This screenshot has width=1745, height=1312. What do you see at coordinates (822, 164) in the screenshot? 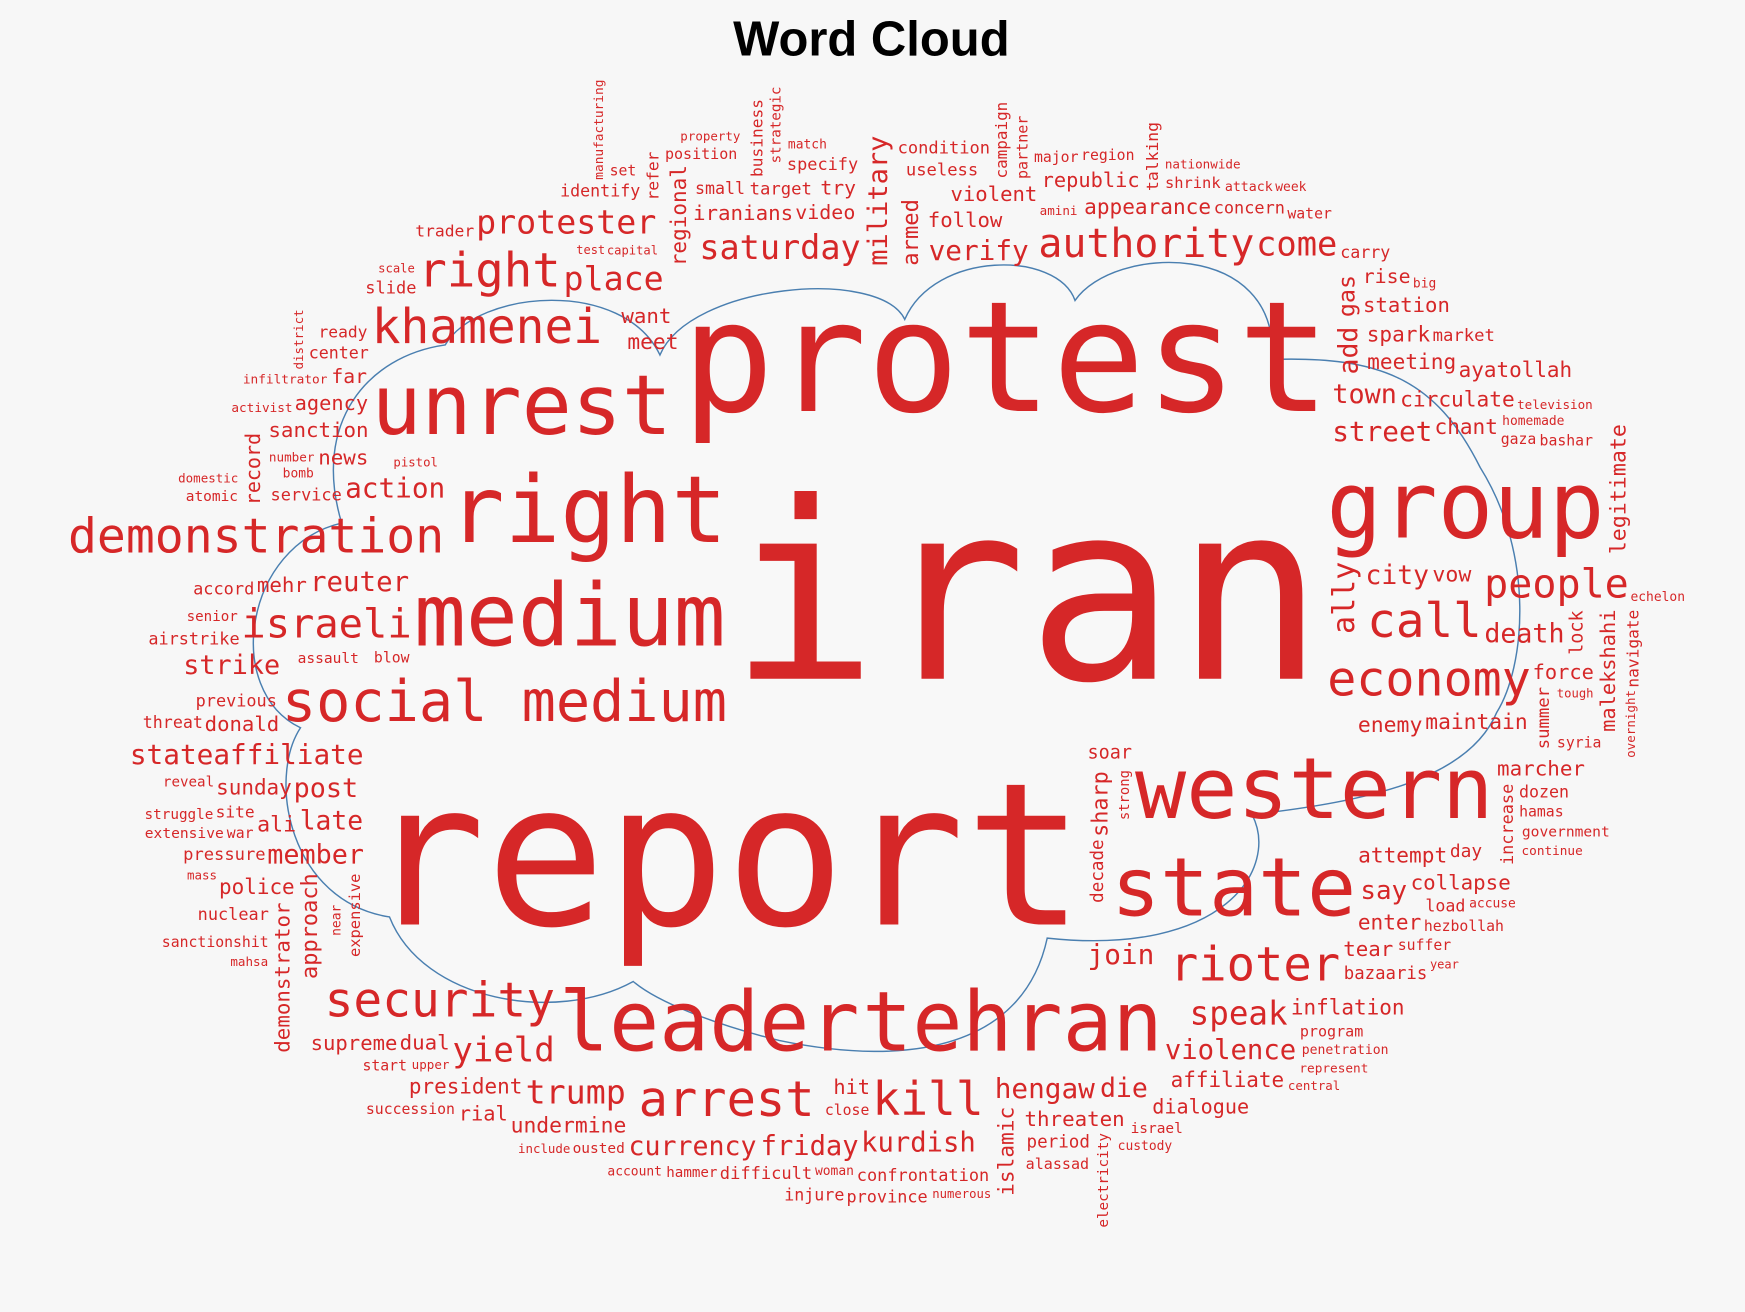
I see `word-specify: specify` at bounding box center [822, 164].